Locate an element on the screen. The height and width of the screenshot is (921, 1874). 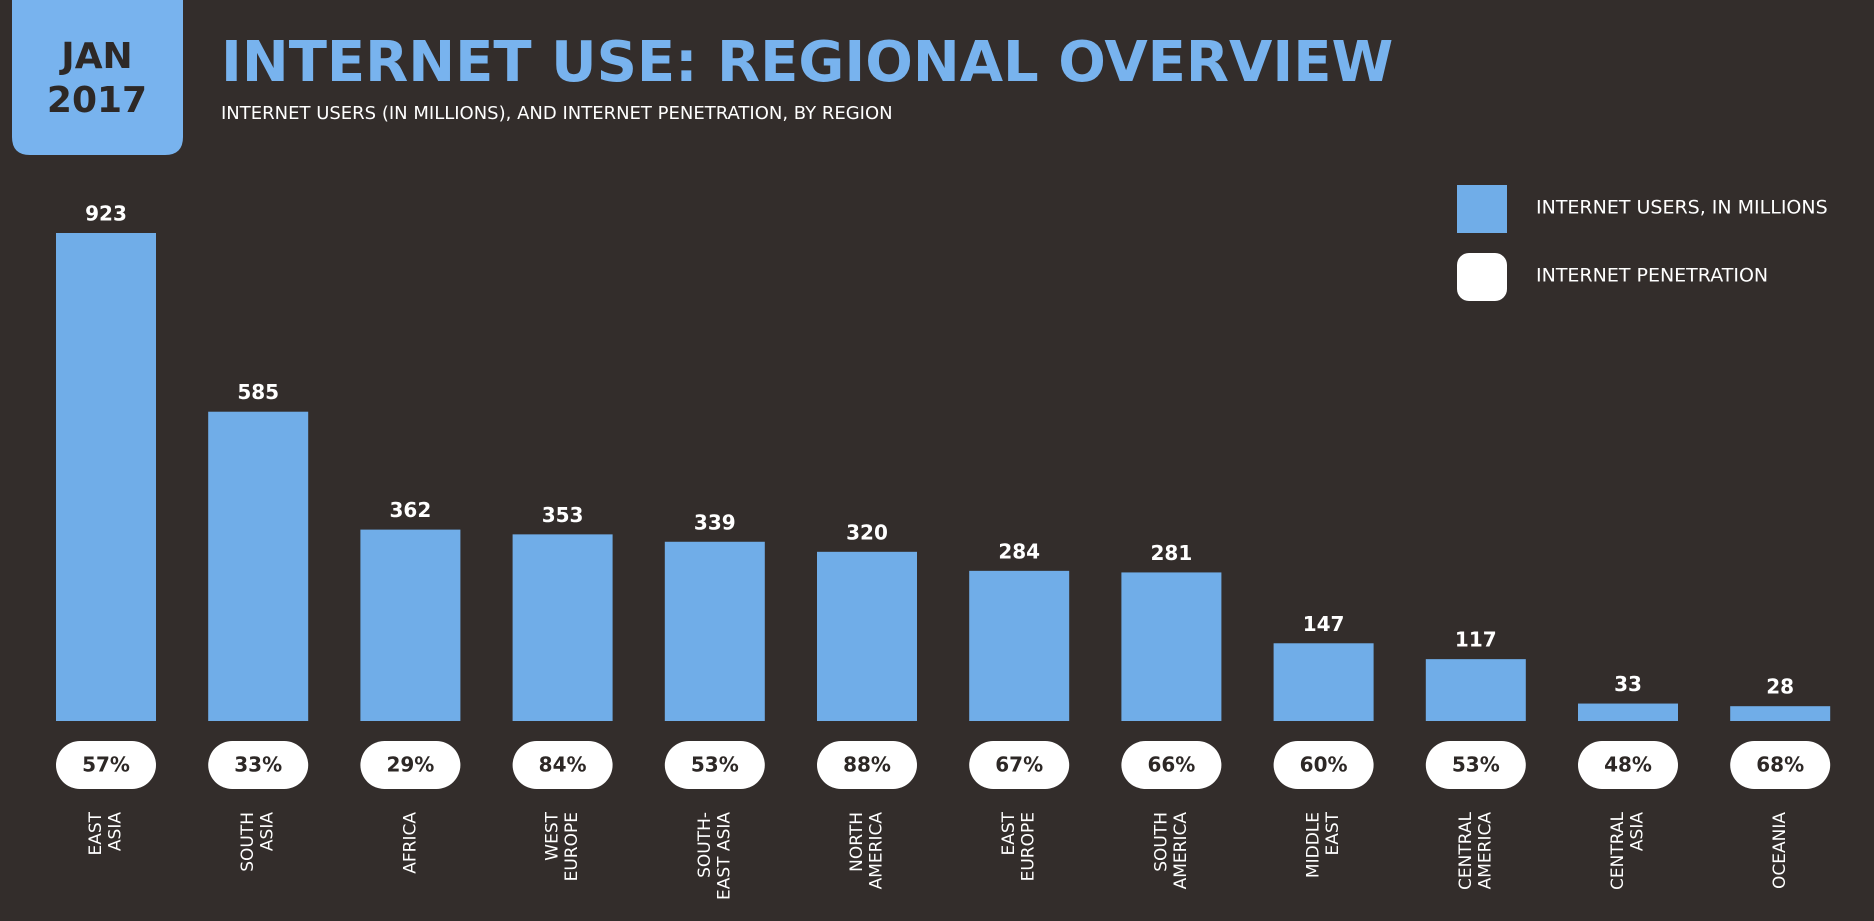
x-tick-label: CENTRALAMERICA is located at coordinates (1476, 850).